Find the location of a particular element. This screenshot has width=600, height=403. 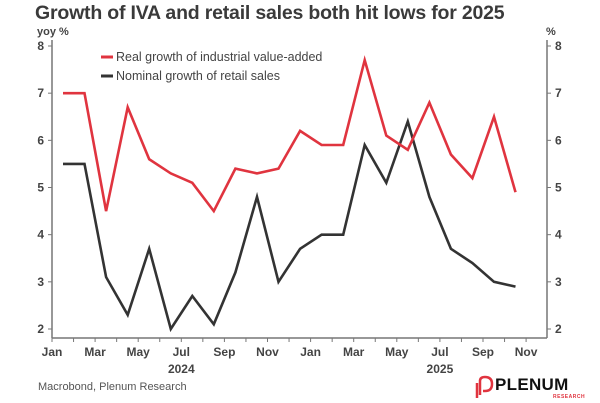

left-tick-label: 3 is located at coordinates (40, 282).